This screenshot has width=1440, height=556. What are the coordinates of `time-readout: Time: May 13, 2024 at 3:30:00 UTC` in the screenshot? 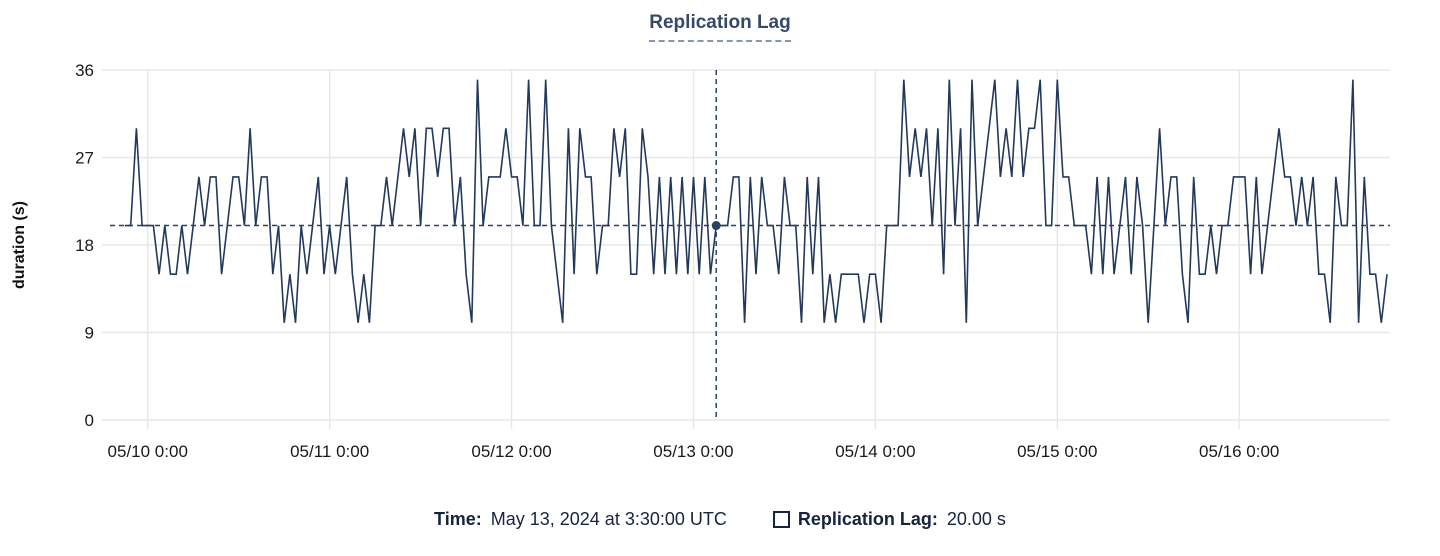 It's located at (580, 519).